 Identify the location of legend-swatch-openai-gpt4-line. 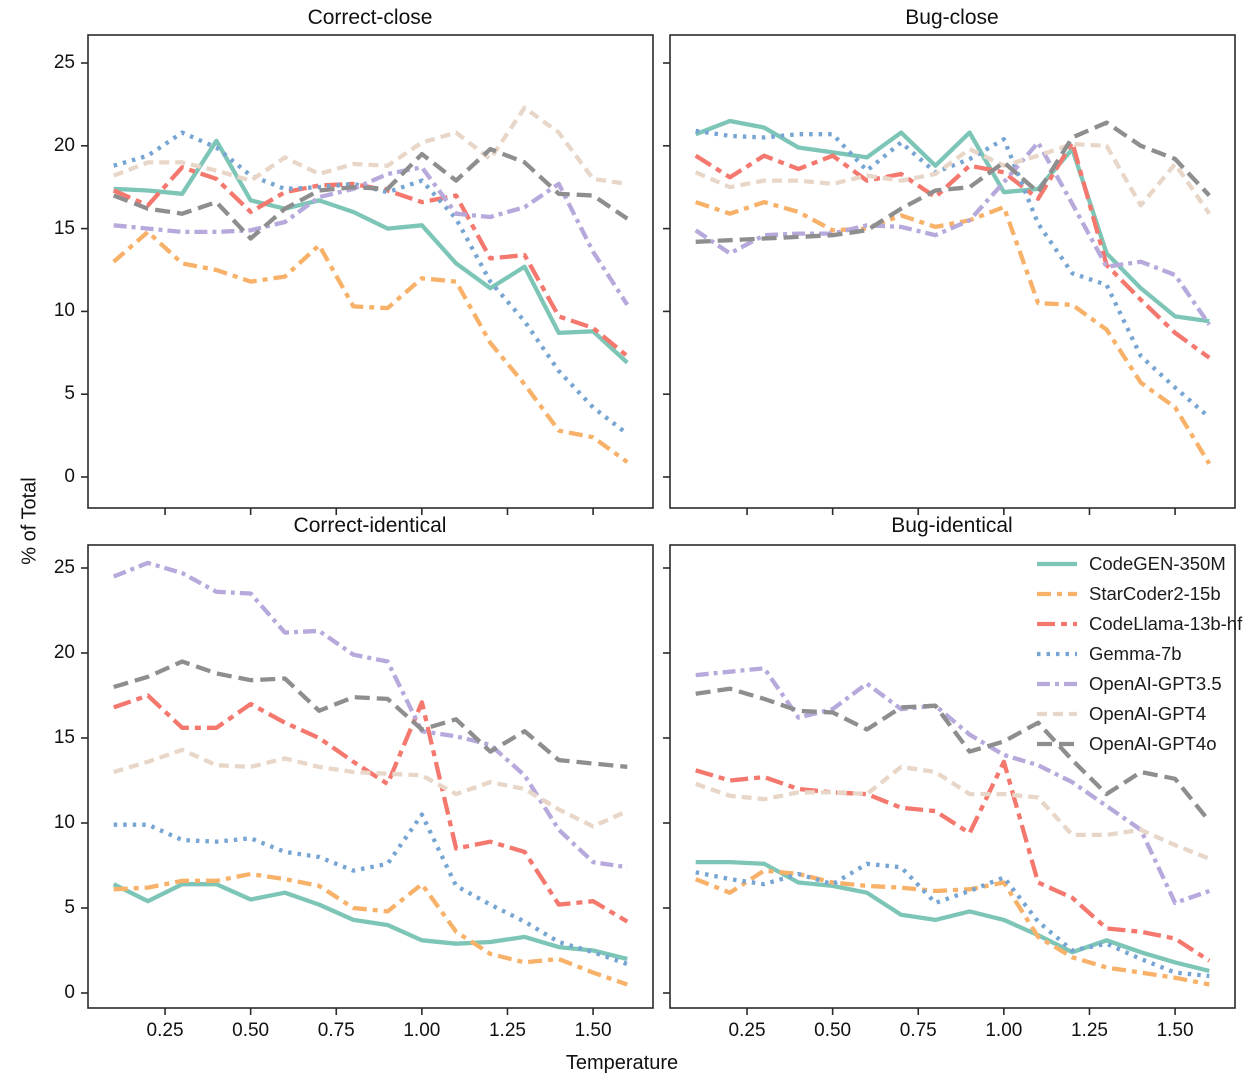
(1057, 714).